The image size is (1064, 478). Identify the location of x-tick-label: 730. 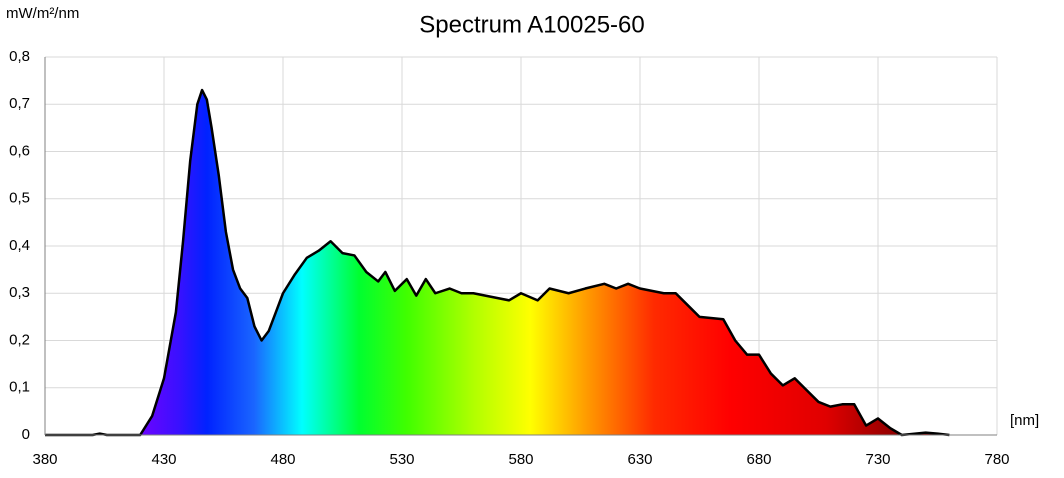
(877, 459).